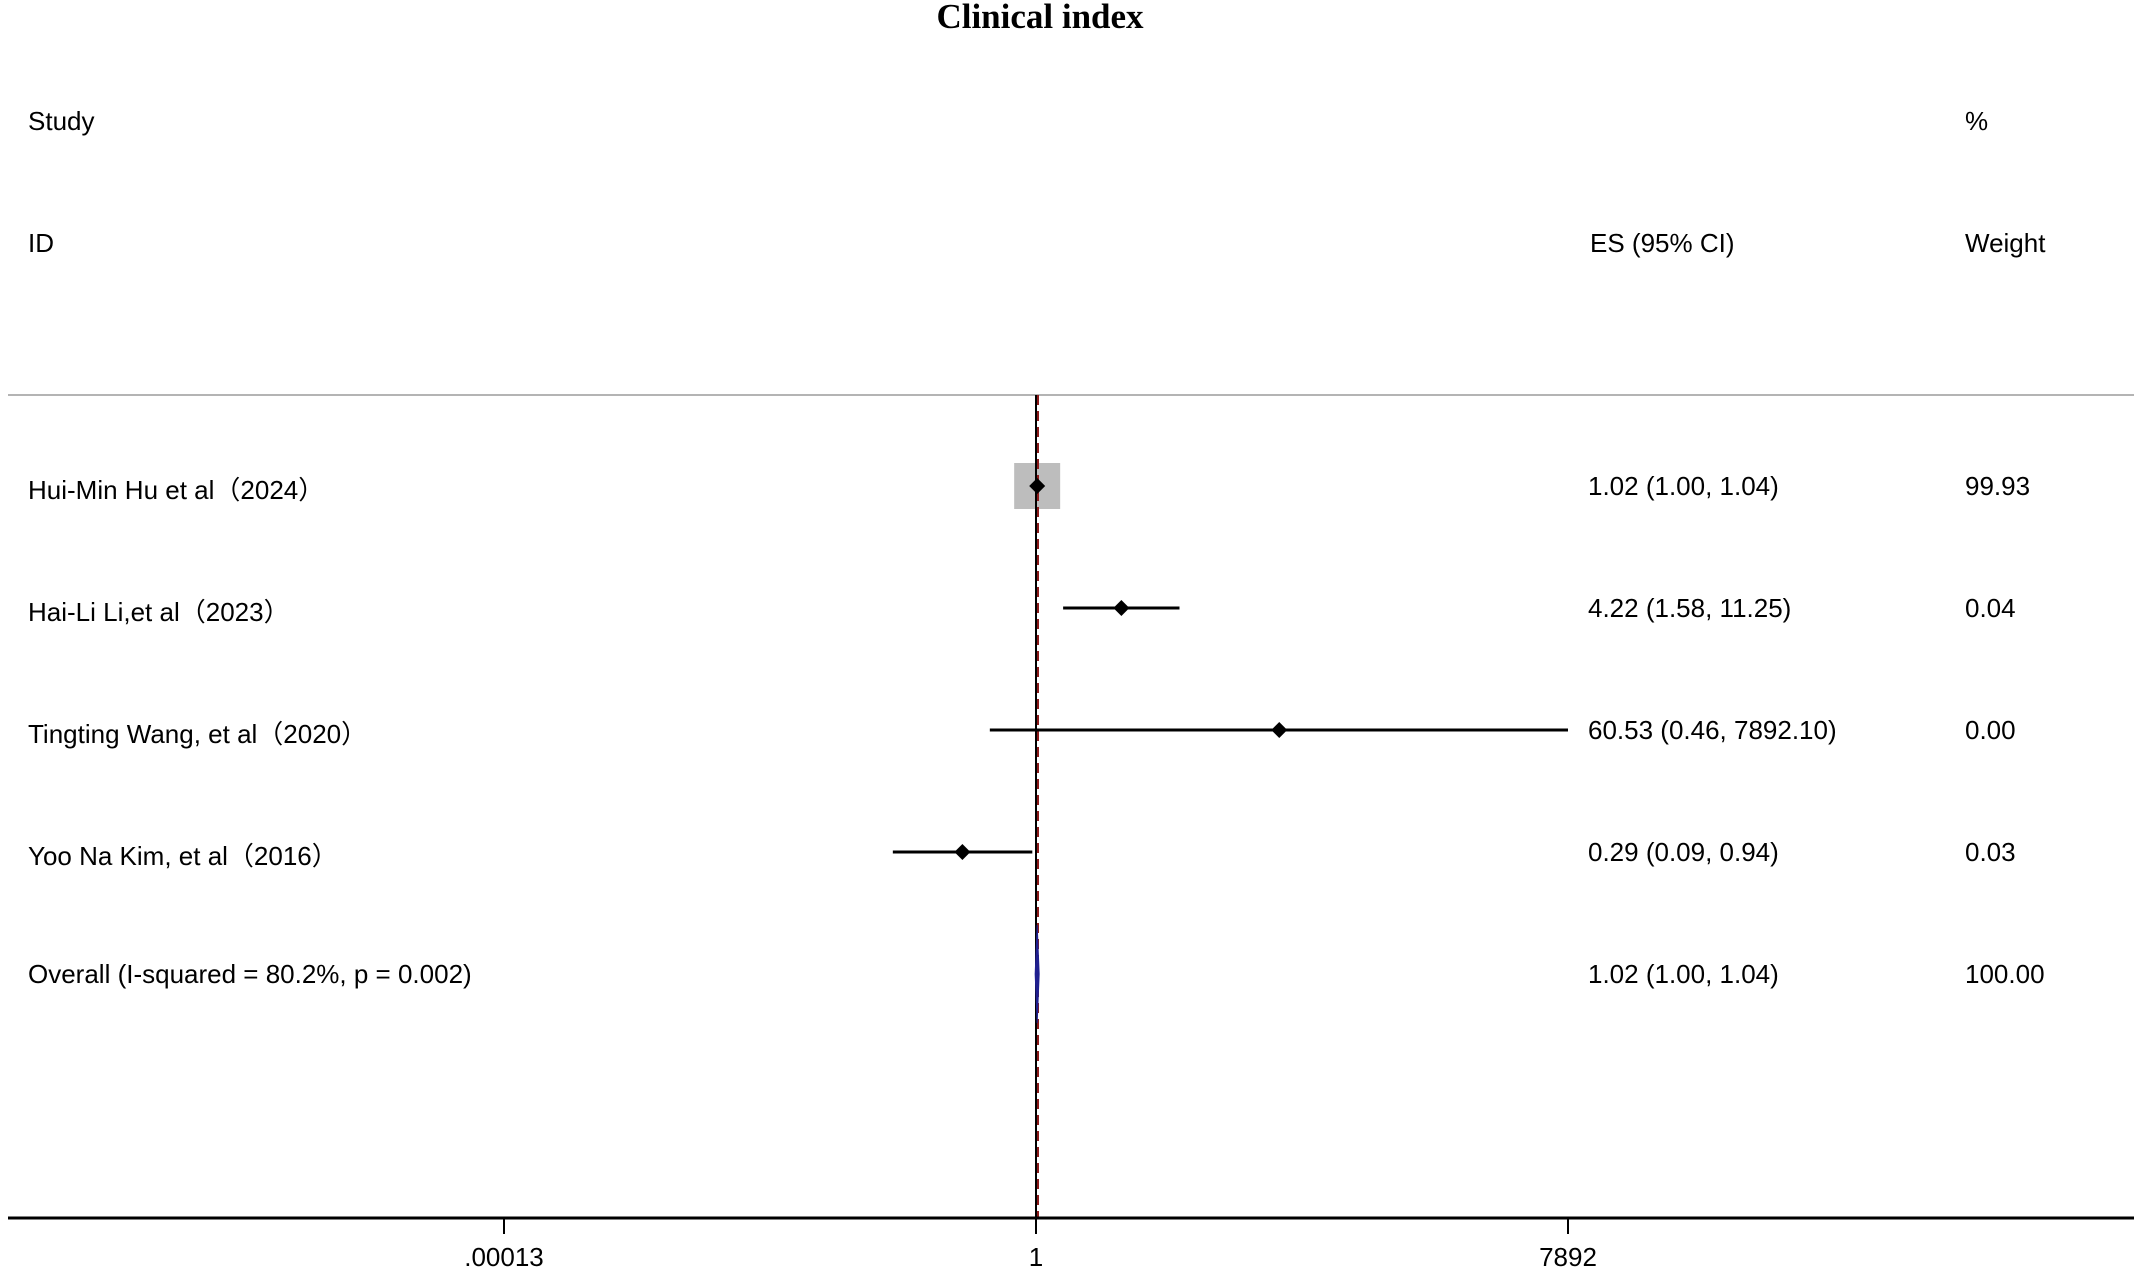 Image resolution: width=2138 pixels, height=1276 pixels. What do you see at coordinates (1037, 806) in the screenshot?
I see `null-line-group` at bounding box center [1037, 806].